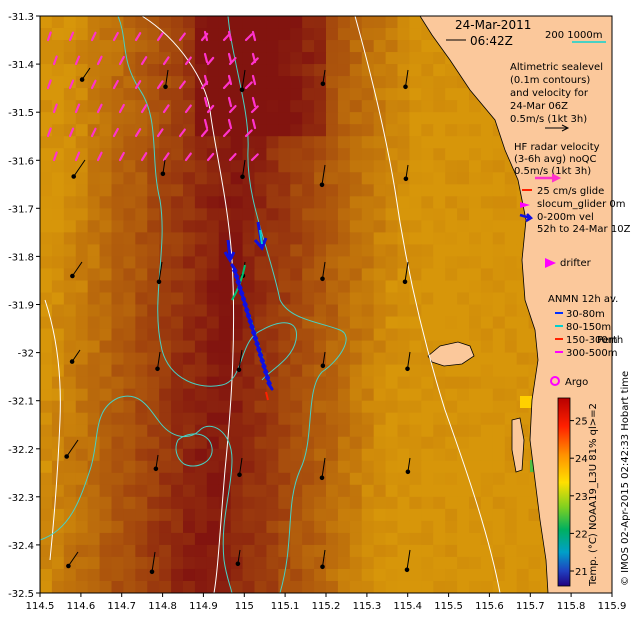  I want to click on svg-text: 52h to 24-Mar 10Z, so click(584, 229).